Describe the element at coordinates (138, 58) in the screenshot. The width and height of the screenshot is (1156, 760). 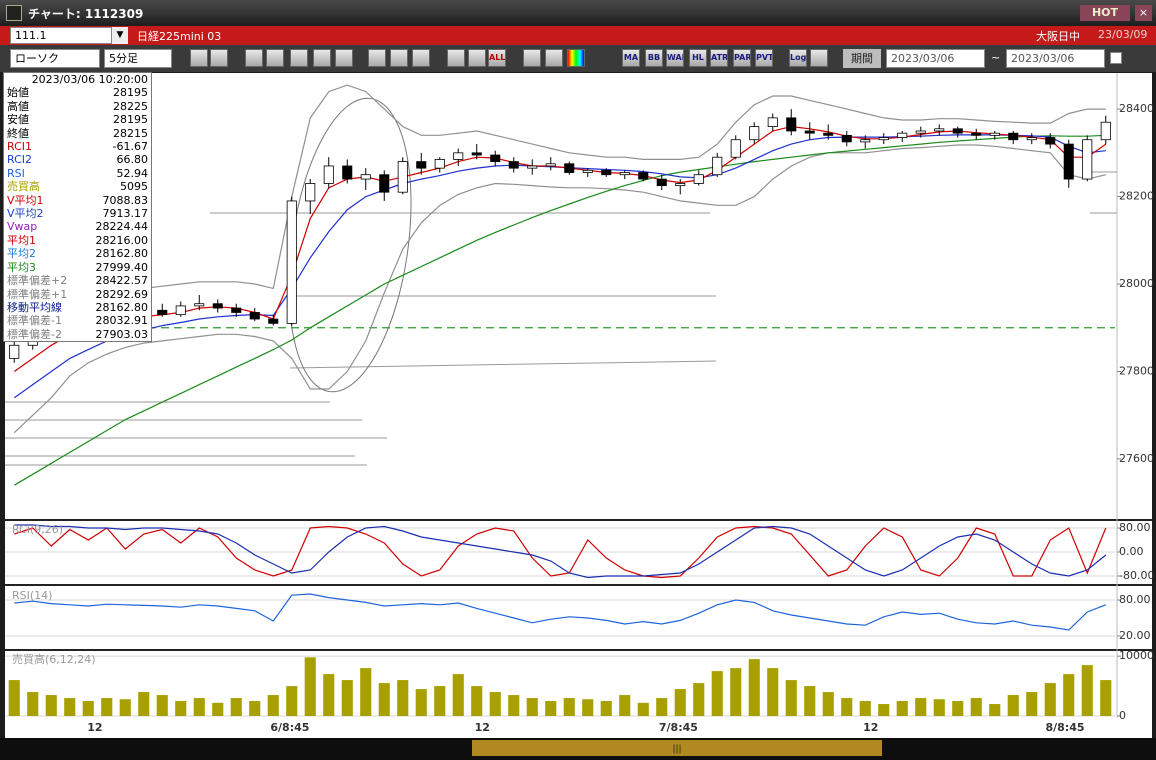
I see `interval-select: 5分足` at that location.